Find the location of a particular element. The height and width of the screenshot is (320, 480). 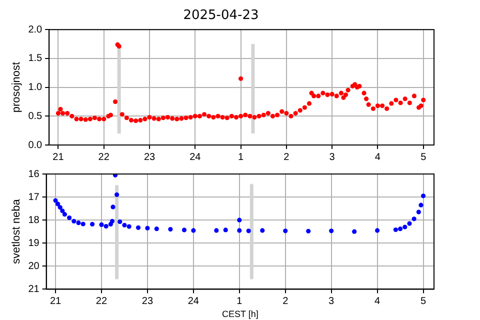

y-tick-label: 21 is located at coordinates (34, 289).